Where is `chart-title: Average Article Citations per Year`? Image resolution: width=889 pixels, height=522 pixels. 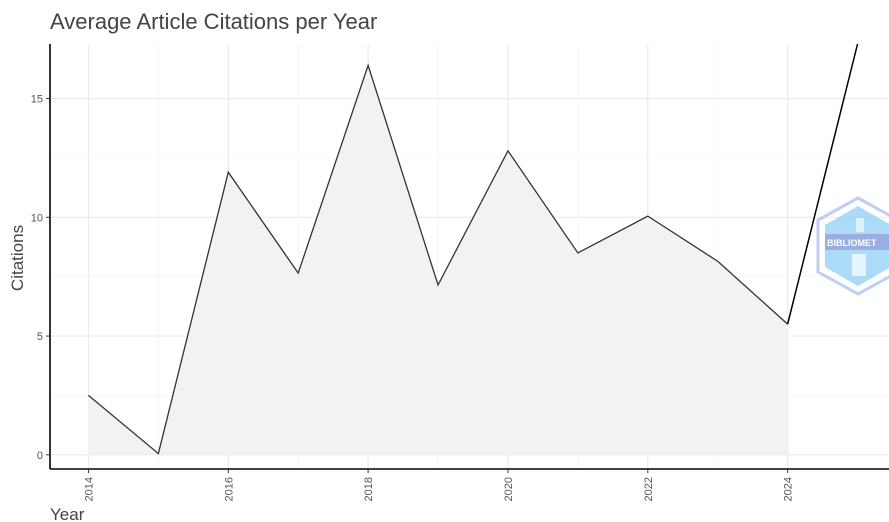
chart-title: Average Article Citations per Year is located at coordinates (213, 21).